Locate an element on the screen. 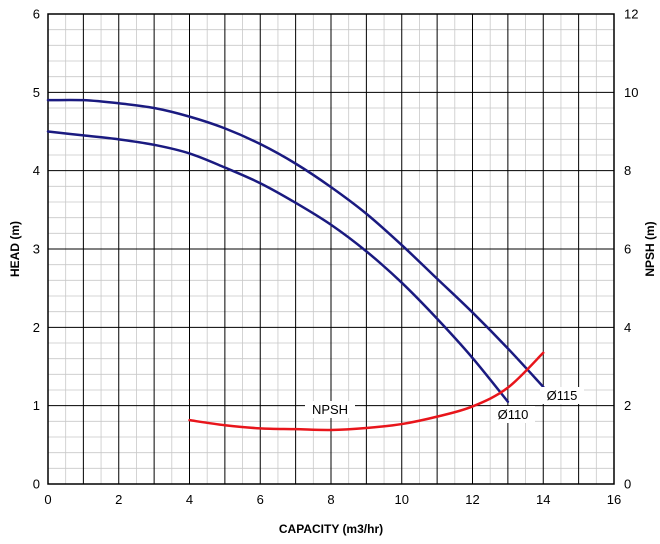 This screenshot has height=544, width=660. y-tick-labels: 0 1 2 3 4 5 6 is located at coordinates (36, 249).